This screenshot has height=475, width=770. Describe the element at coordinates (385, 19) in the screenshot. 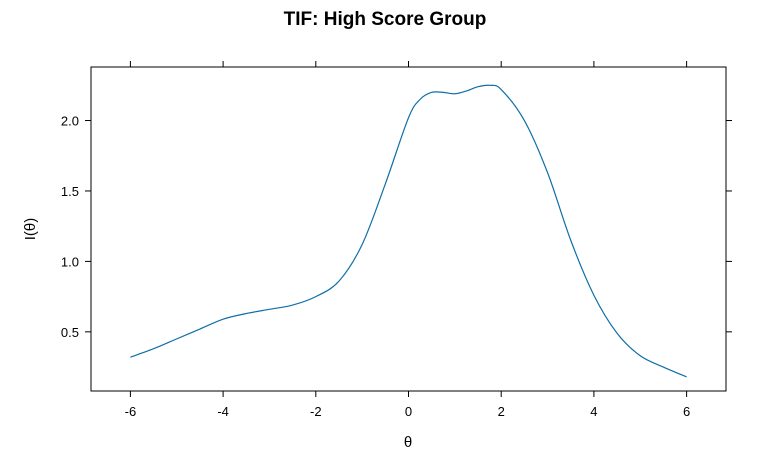

I see `chart-title: TIF: High Score Group` at that location.